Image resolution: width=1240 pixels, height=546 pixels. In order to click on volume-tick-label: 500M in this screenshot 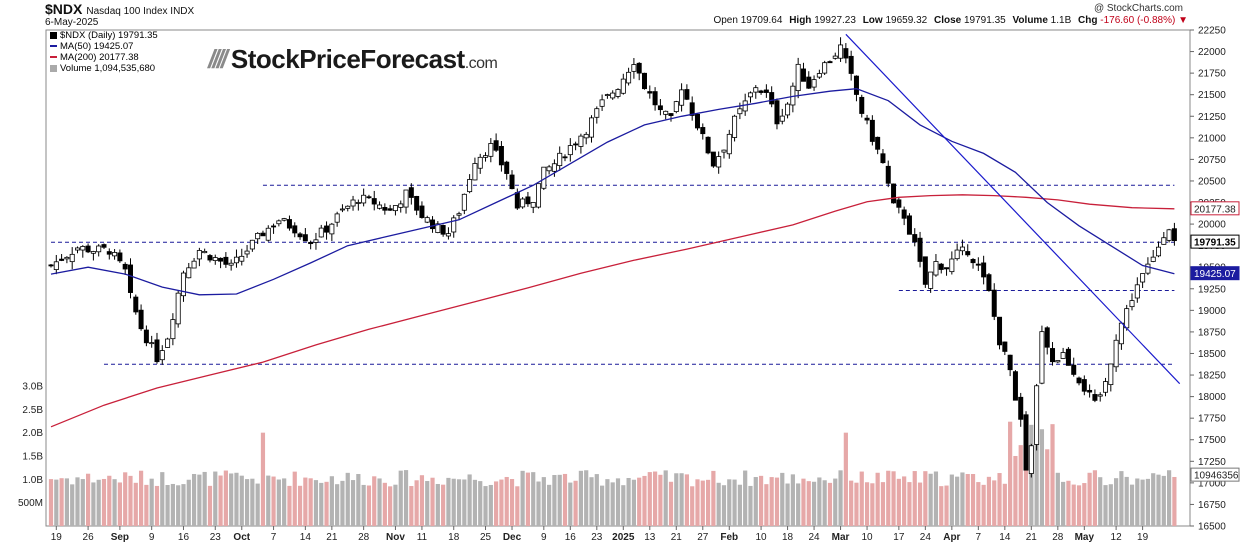, I will do `click(30, 503)`.